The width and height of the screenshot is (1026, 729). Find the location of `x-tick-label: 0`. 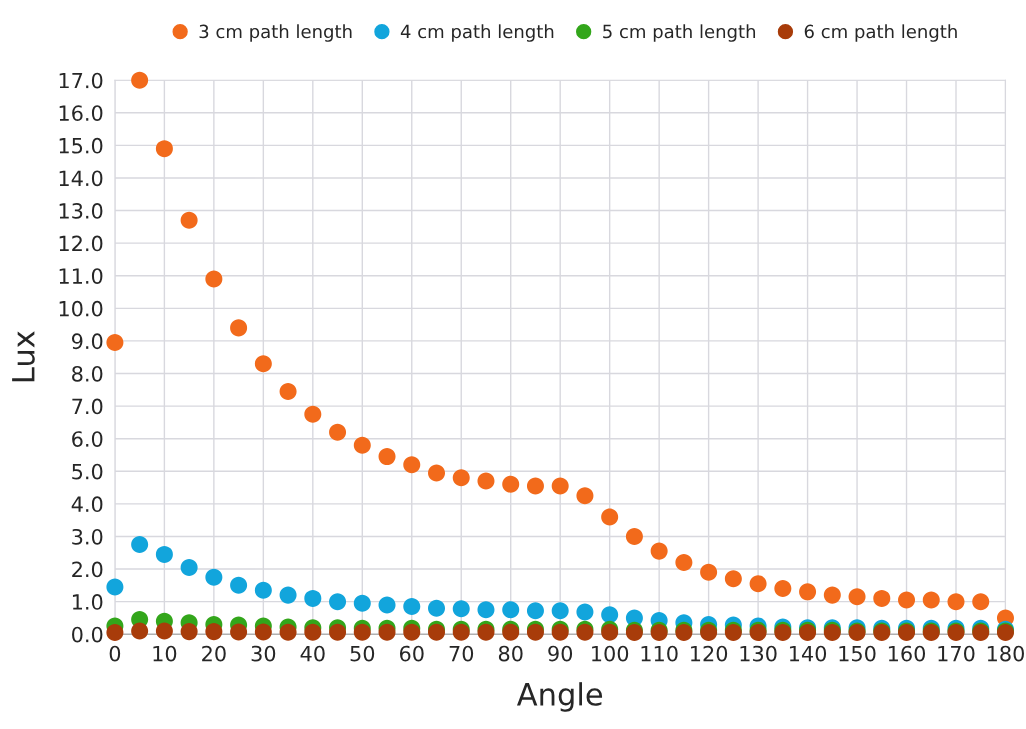

x-tick-label: 0 is located at coordinates (115, 653).